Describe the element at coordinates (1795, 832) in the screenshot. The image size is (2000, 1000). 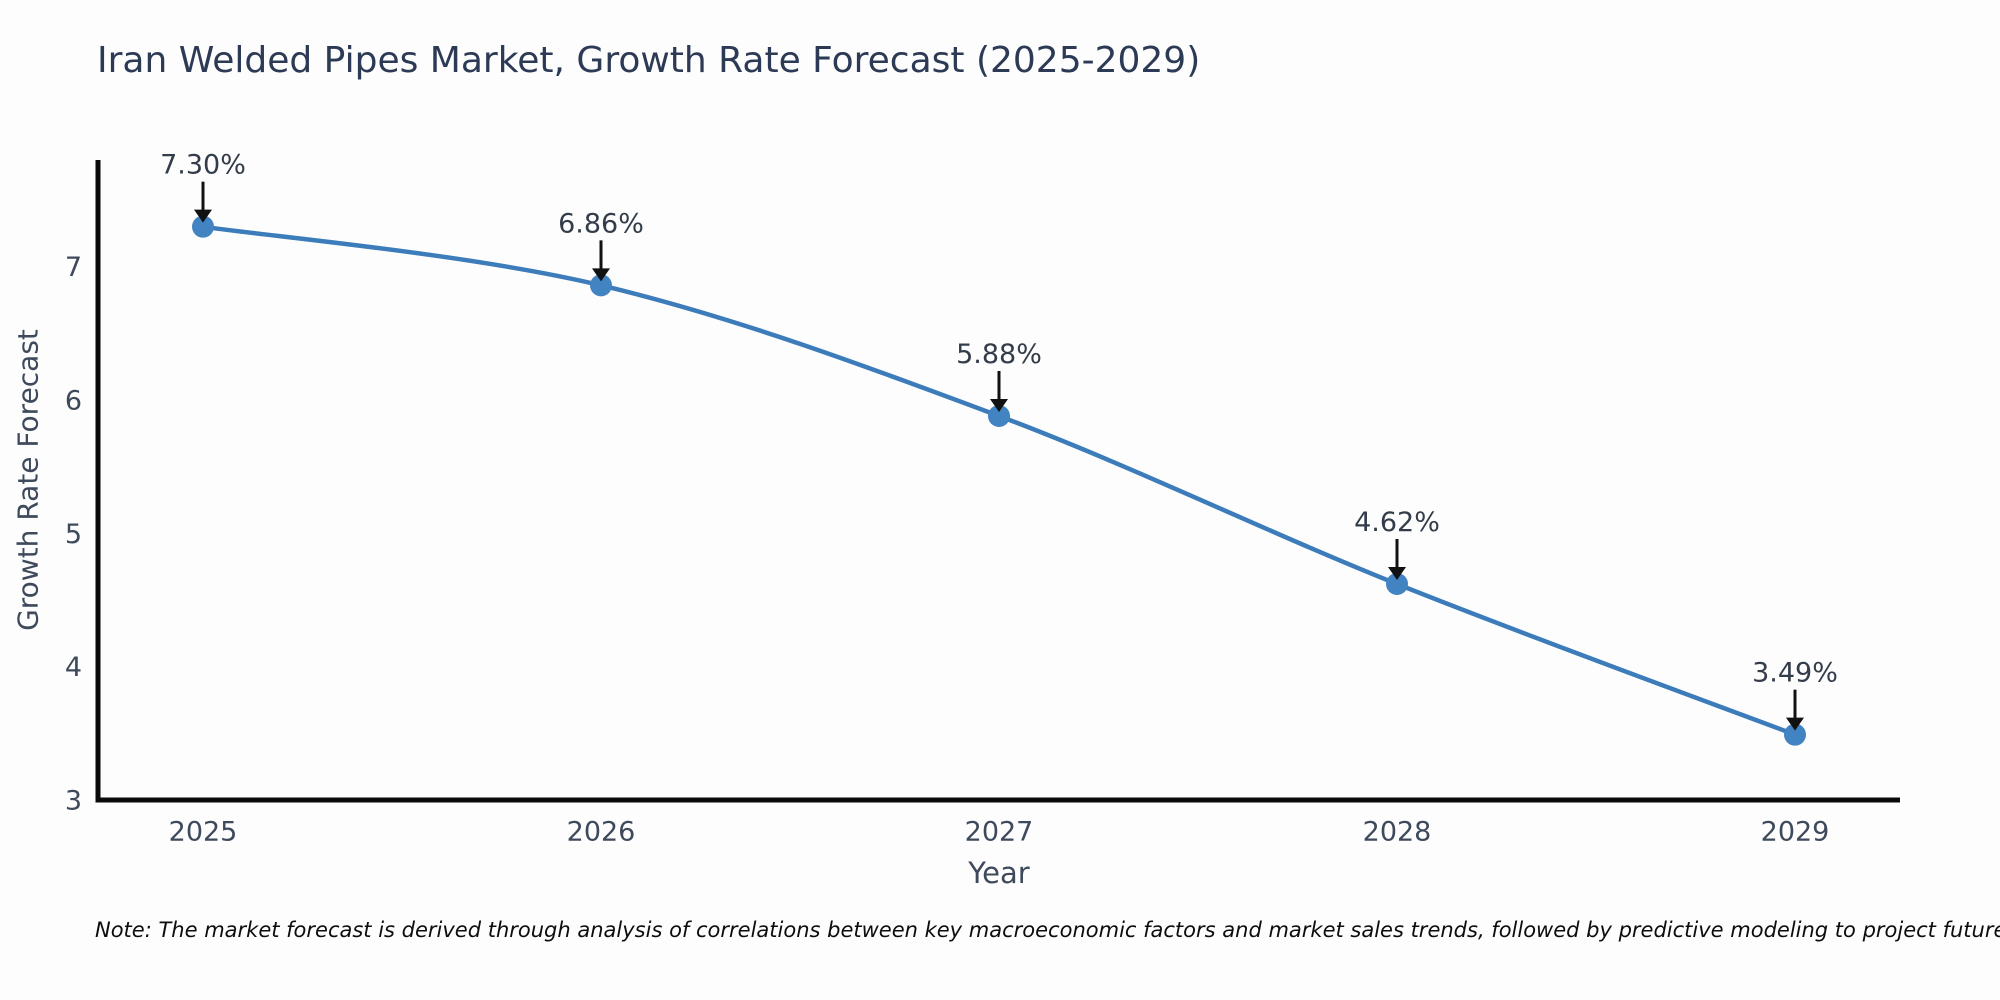
I see `x-tick-label: 2029` at that location.